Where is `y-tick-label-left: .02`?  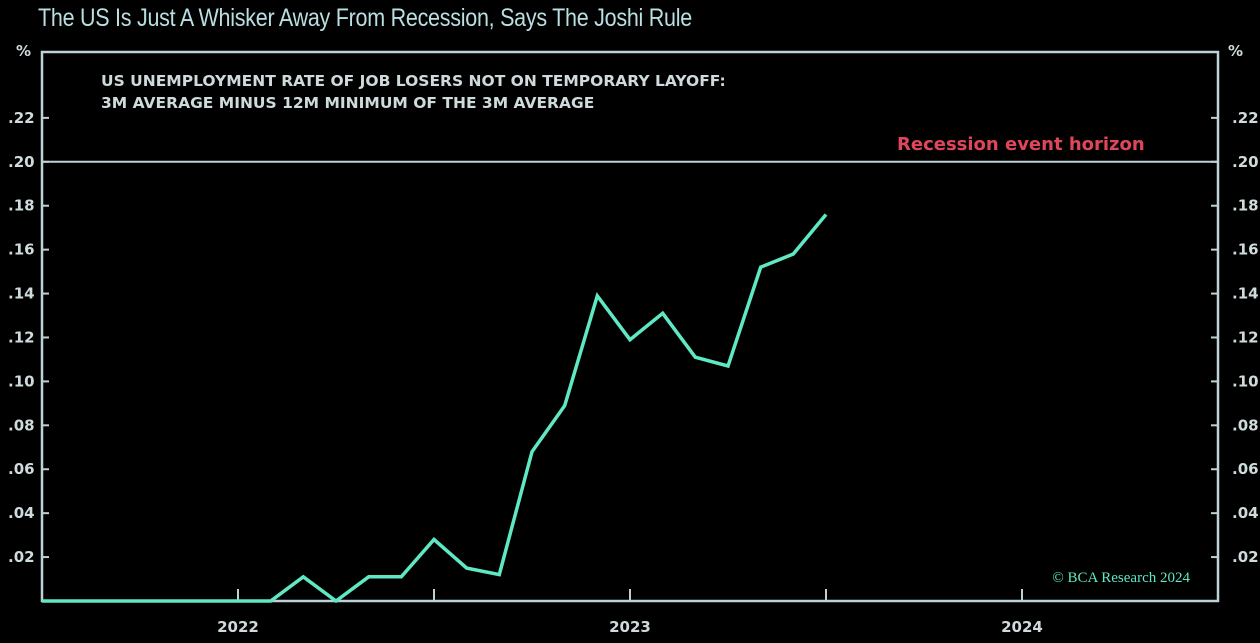 y-tick-label-left: .02 is located at coordinates (21, 557).